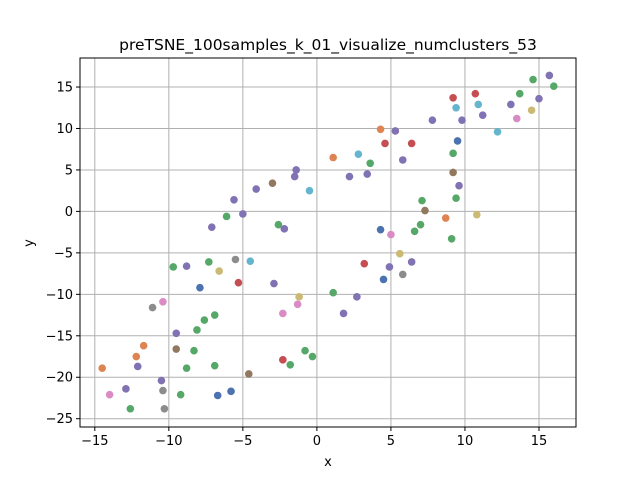  I want to click on y-tick-label: −20, so click(59, 378).